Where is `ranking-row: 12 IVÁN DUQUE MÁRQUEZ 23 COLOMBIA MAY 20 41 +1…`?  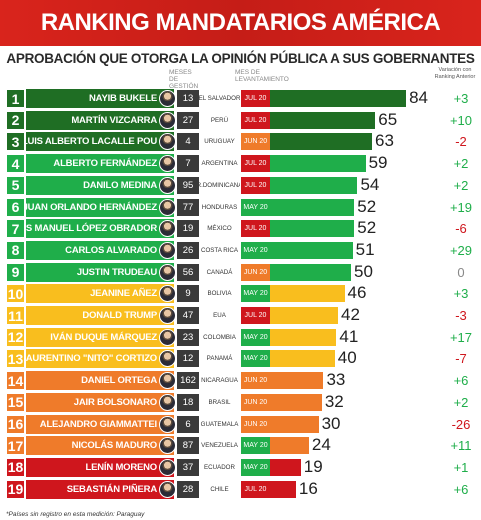
ranking-row: 12 IVÁN DUQUE MÁRQUEZ 23 COLOMBIA MAY 20 41 +1… is located at coordinates (241, 336).